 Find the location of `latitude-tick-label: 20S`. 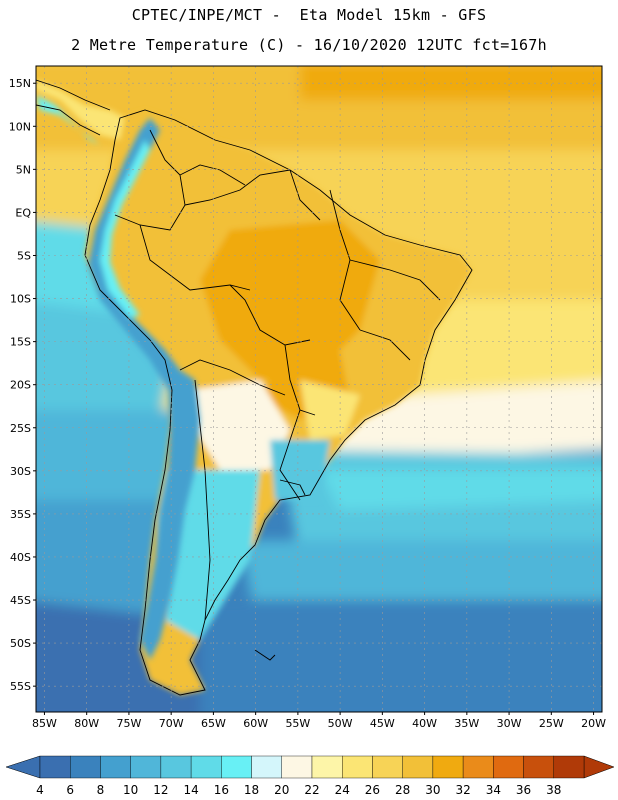

latitude-tick-label: 20S is located at coordinates (20, 385).